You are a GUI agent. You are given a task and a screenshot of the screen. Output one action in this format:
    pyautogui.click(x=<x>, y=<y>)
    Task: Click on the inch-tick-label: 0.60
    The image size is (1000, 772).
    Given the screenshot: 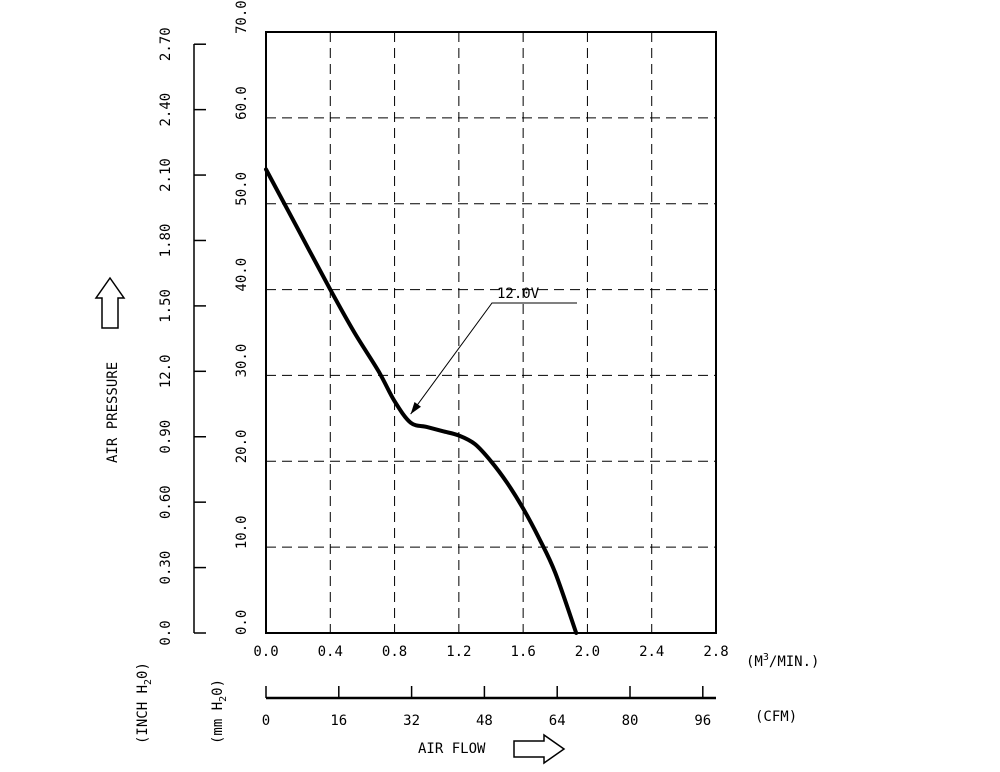 What is the action you would take?
    pyautogui.click(x=166, y=502)
    